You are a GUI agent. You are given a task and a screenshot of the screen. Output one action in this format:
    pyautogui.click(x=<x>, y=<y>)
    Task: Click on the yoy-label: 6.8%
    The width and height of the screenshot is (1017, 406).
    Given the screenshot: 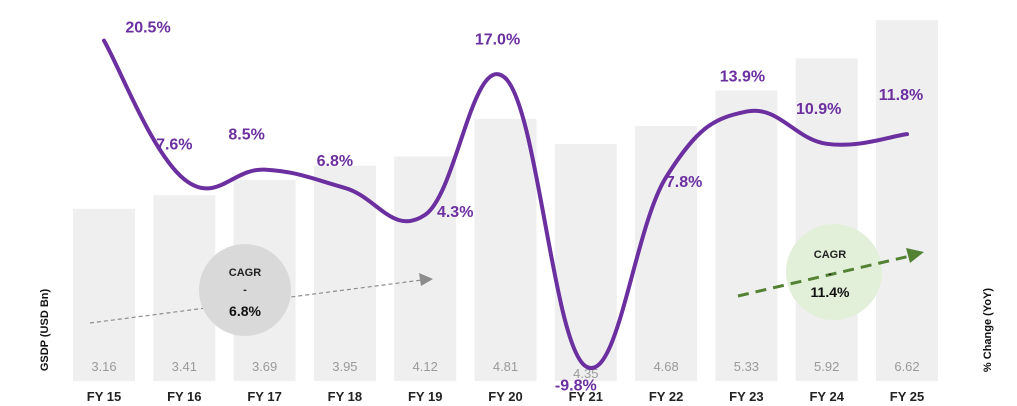 What is the action you would take?
    pyautogui.click(x=335, y=161)
    